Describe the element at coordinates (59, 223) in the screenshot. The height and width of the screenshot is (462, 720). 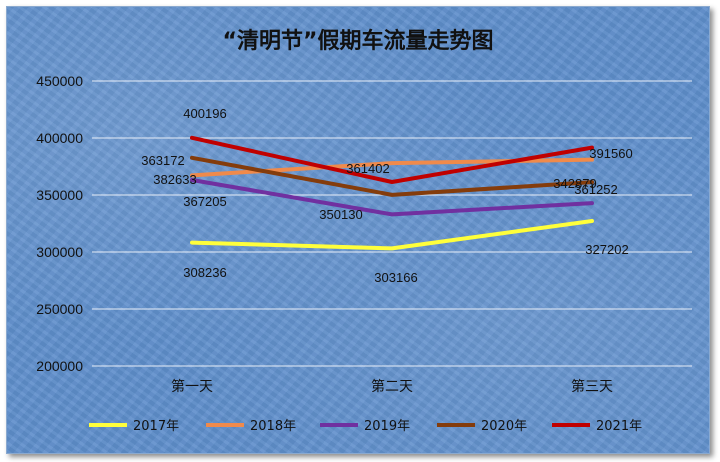
I see `y-axis-ticks: 200000 250000 300000 350000 400000 450000` at that location.